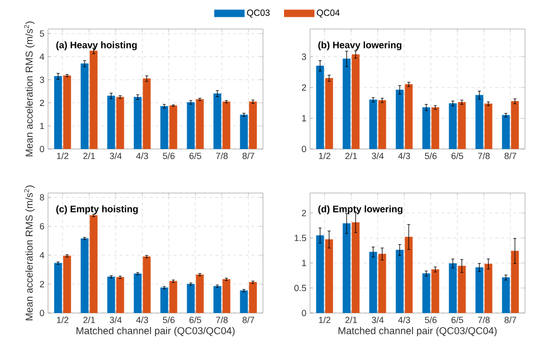 The width and height of the screenshot is (550, 346). What do you see at coordinates (328, 14) in the screenshot?
I see `legend-label: QC04` at bounding box center [328, 14].